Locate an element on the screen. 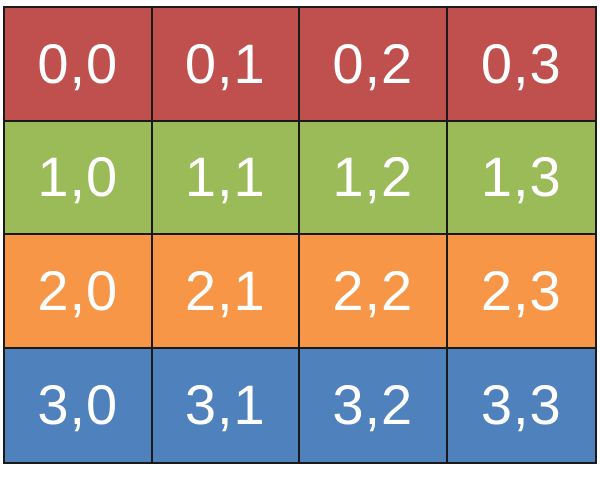 The width and height of the screenshot is (600, 491). grid-cell-0-2: 0,2 is located at coordinates (374, 65).